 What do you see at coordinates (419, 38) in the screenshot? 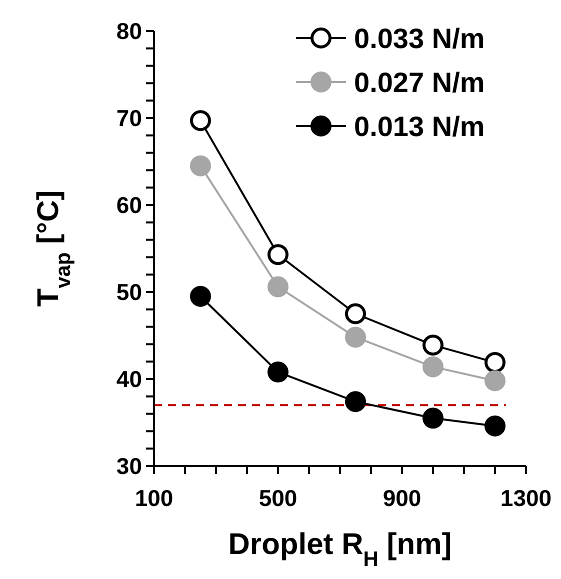
I see `legend-label: 0.033 N/m` at bounding box center [419, 38].